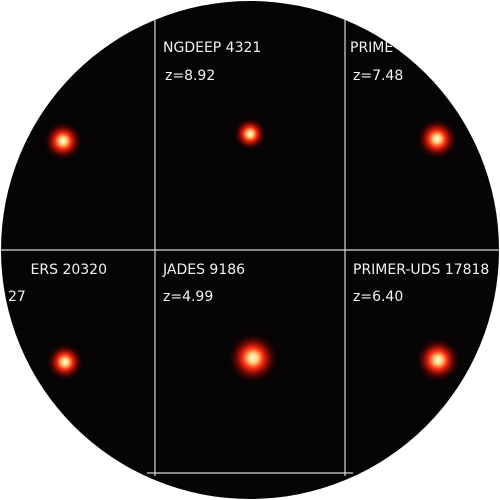  Describe the element at coordinates (371, 48) in the screenshot. I see `panel-label: PRIME` at that location.